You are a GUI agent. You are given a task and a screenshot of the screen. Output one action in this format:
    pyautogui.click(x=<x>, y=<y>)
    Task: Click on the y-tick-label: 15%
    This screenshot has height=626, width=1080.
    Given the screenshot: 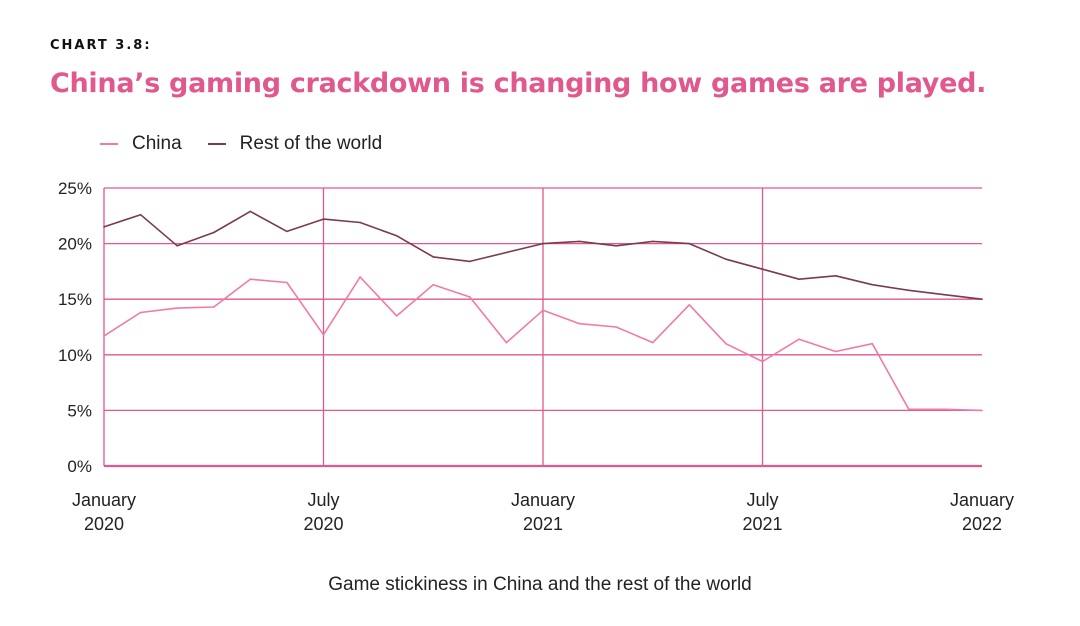 What is the action you would take?
    pyautogui.click(x=75, y=299)
    